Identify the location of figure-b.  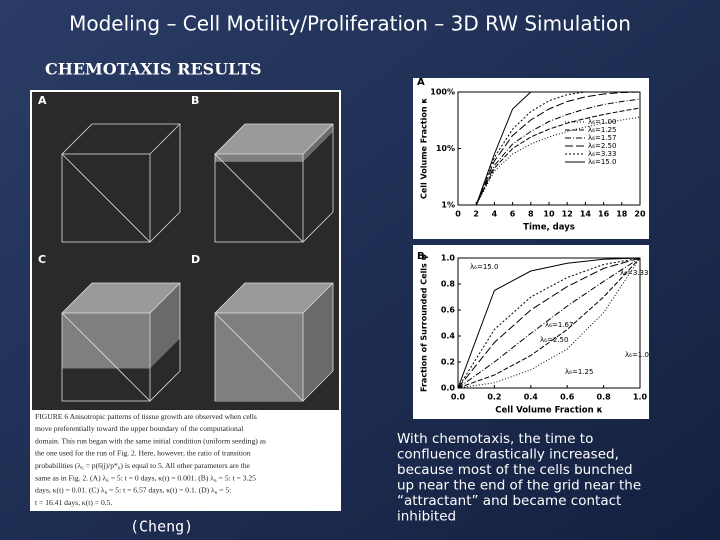
(531, 332).